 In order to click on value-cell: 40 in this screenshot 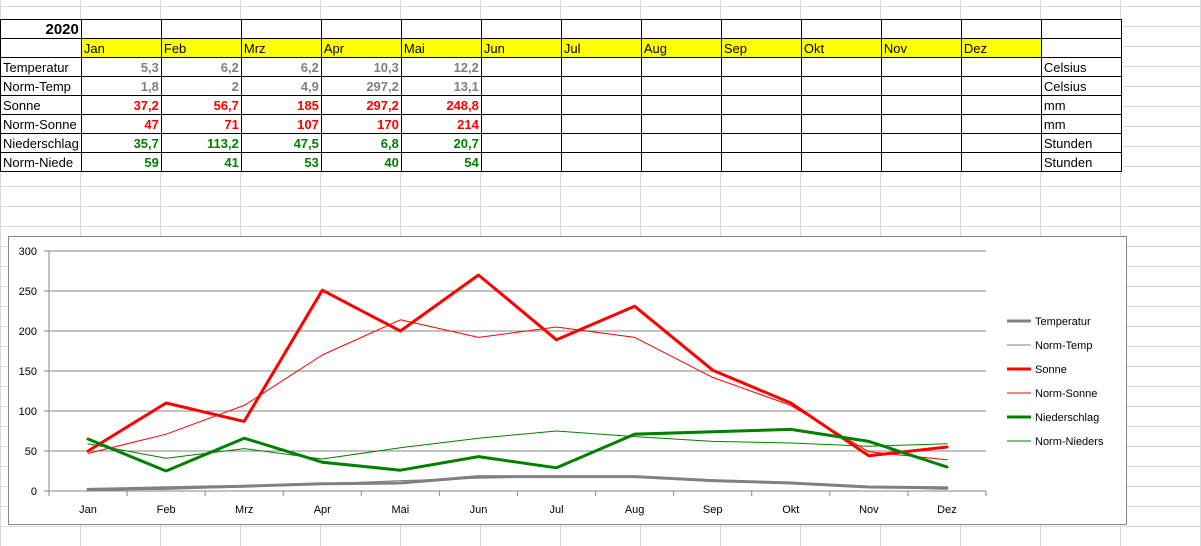, I will do `click(361, 162)`.